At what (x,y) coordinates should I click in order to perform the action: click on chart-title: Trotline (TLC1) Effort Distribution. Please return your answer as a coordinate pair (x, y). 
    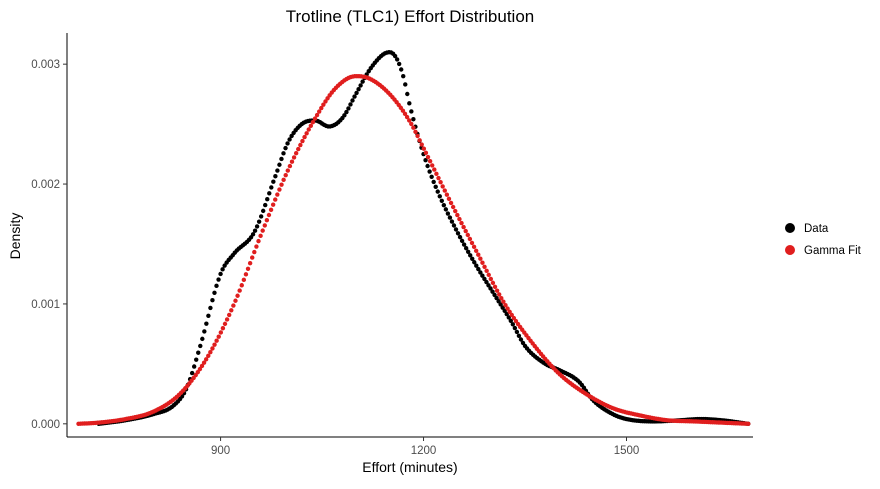
    Looking at the image, I should click on (410, 16).